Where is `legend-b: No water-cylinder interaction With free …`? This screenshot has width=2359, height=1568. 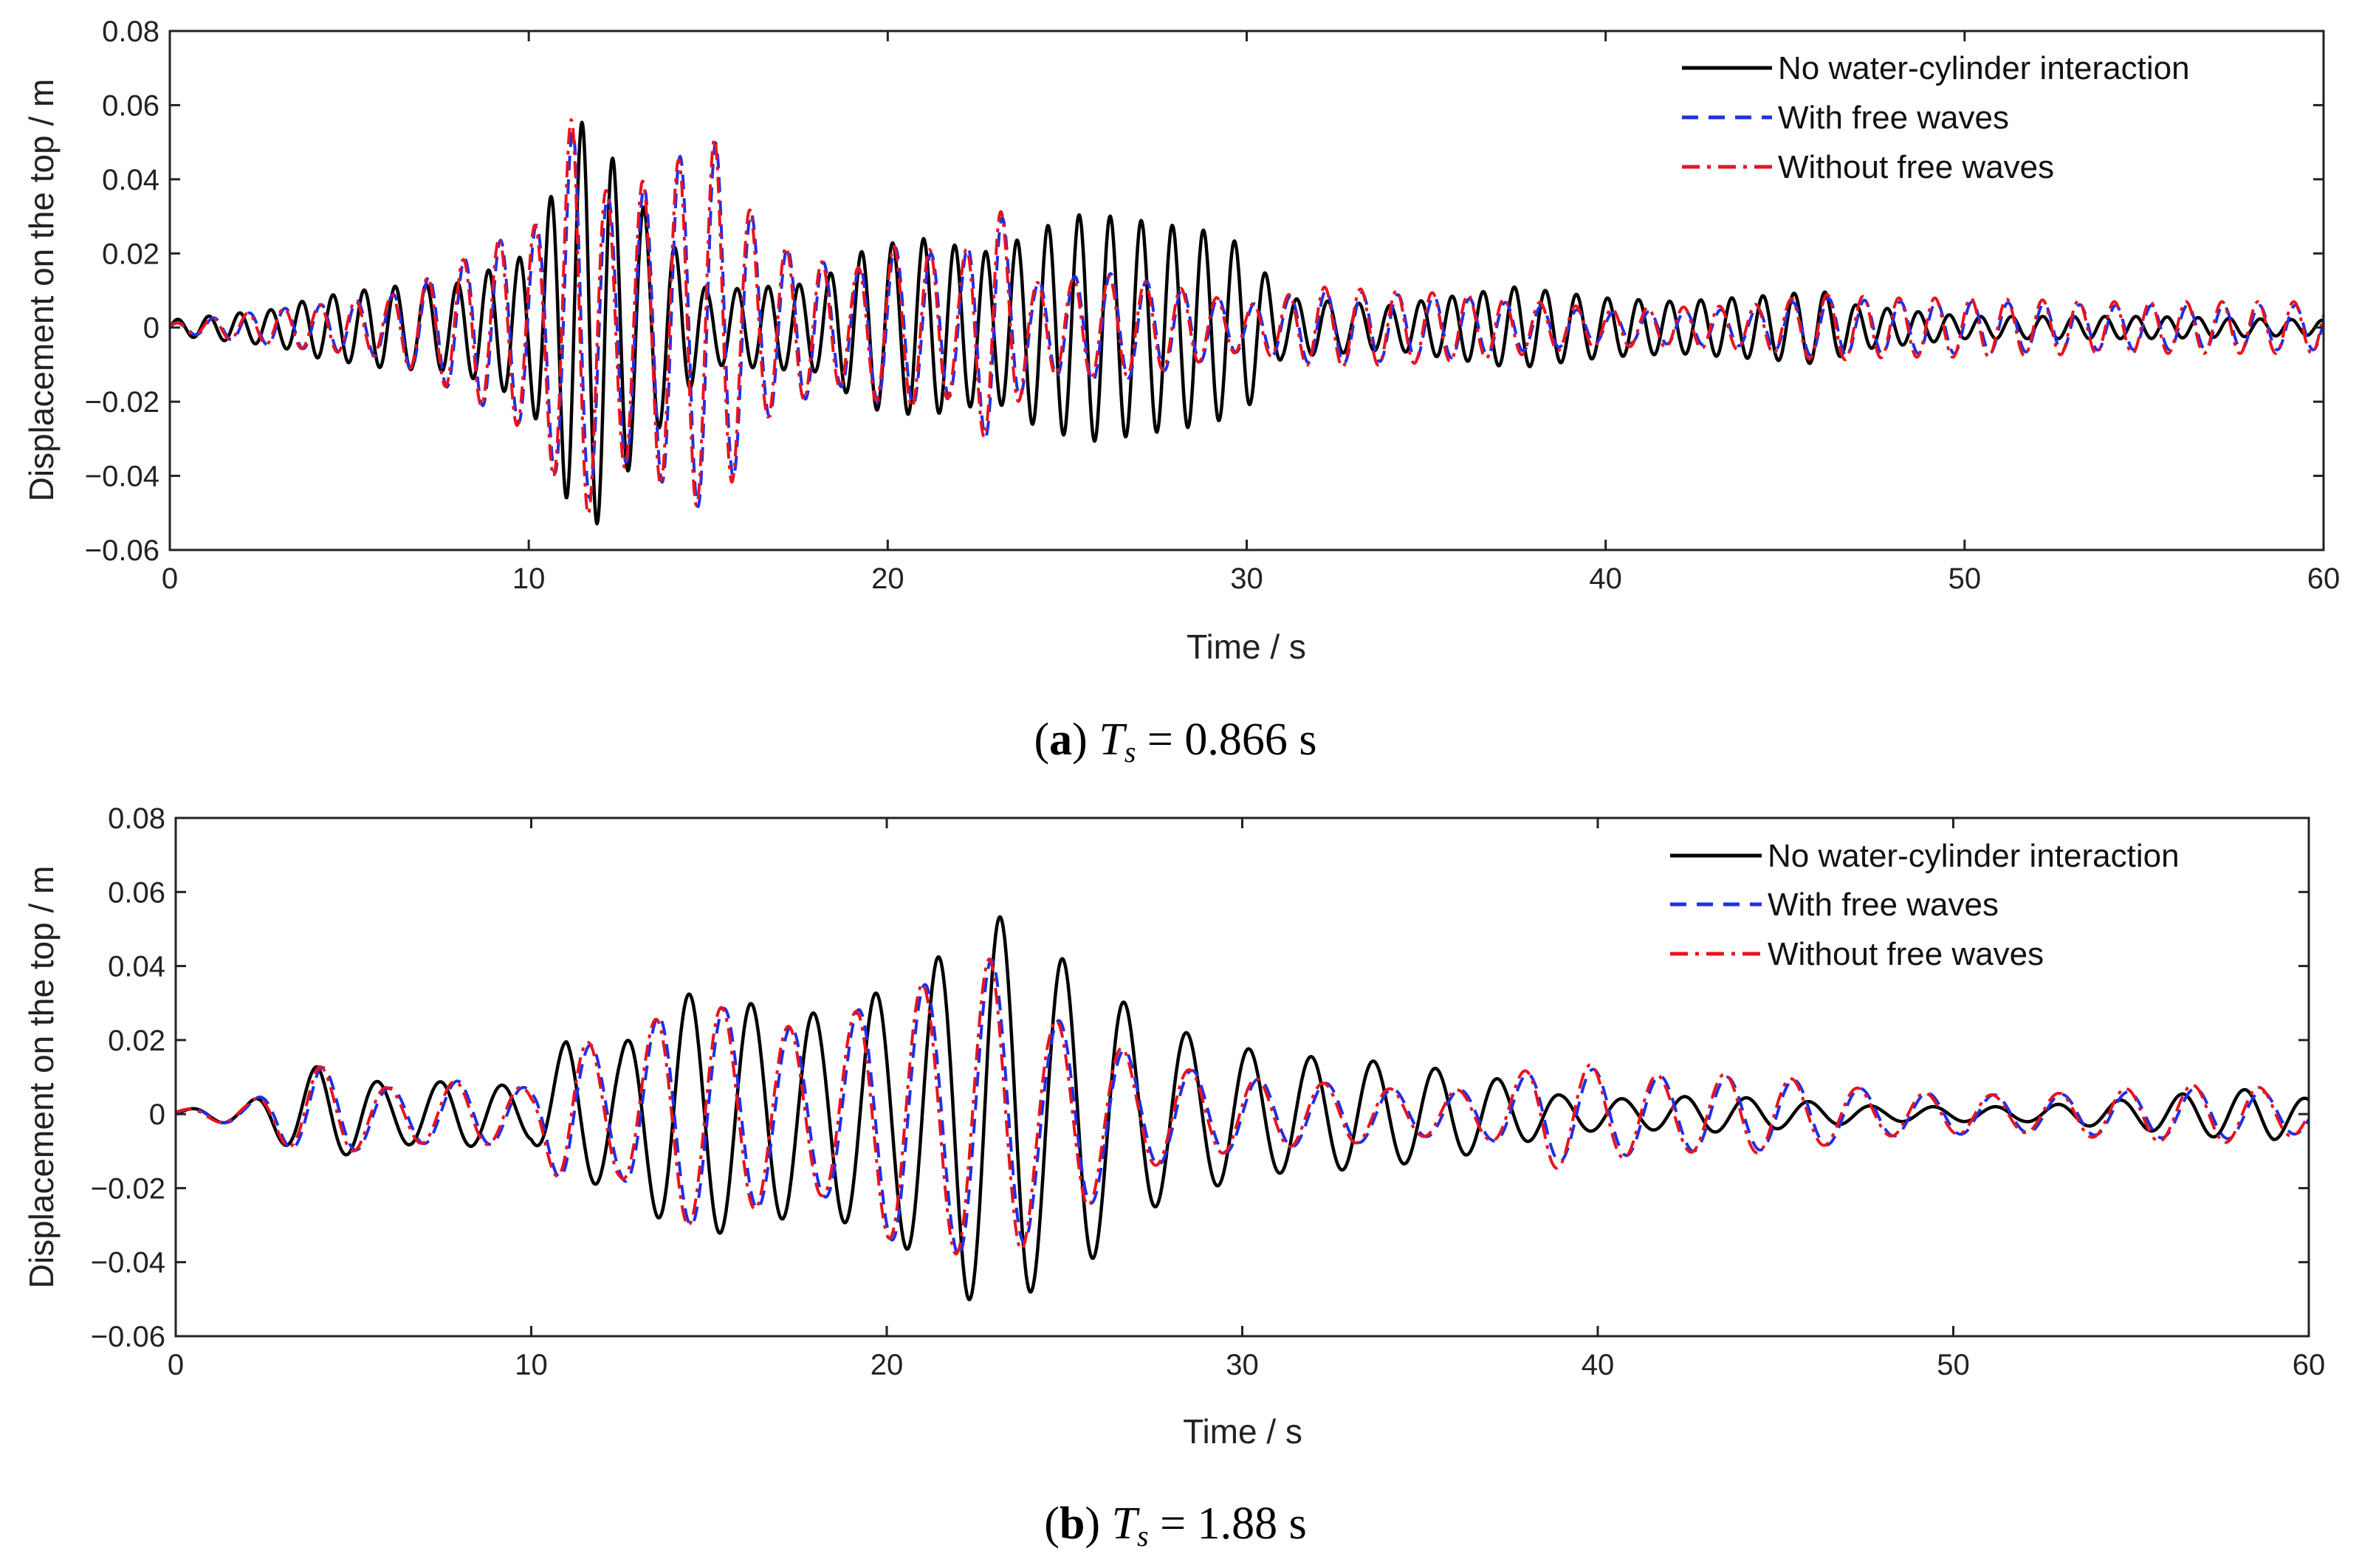 legend-b: No water-cylinder interaction With free … is located at coordinates (1925, 905).